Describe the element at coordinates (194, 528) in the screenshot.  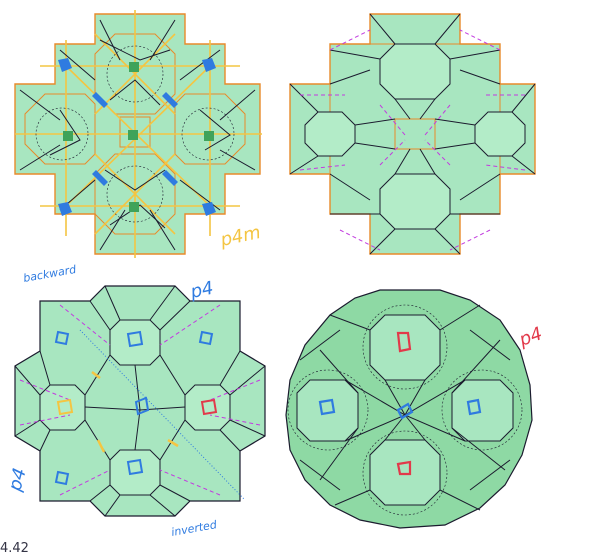
I see `handwritten-bottom: inverted` at that location.